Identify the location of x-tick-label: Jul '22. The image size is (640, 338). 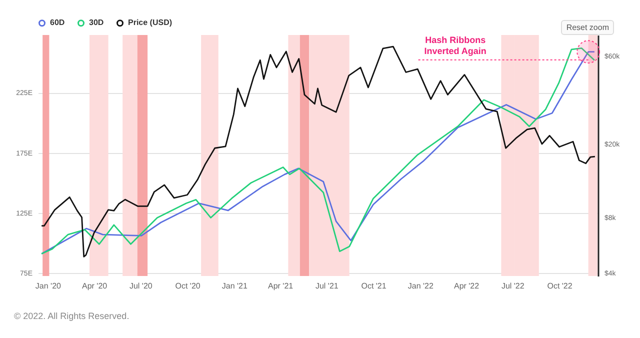
(513, 286).